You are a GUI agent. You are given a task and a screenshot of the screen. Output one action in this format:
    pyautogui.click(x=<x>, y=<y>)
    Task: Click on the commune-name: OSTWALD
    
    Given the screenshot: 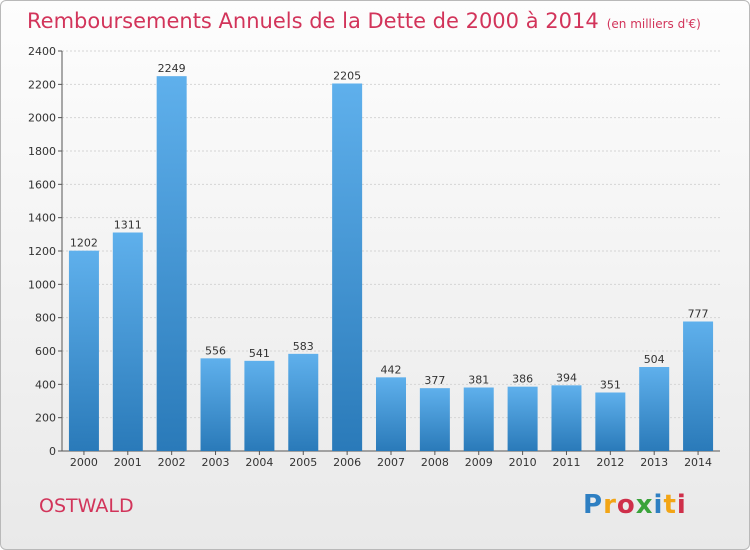 What is the action you would take?
    pyautogui.click(x=86, y=506)
    